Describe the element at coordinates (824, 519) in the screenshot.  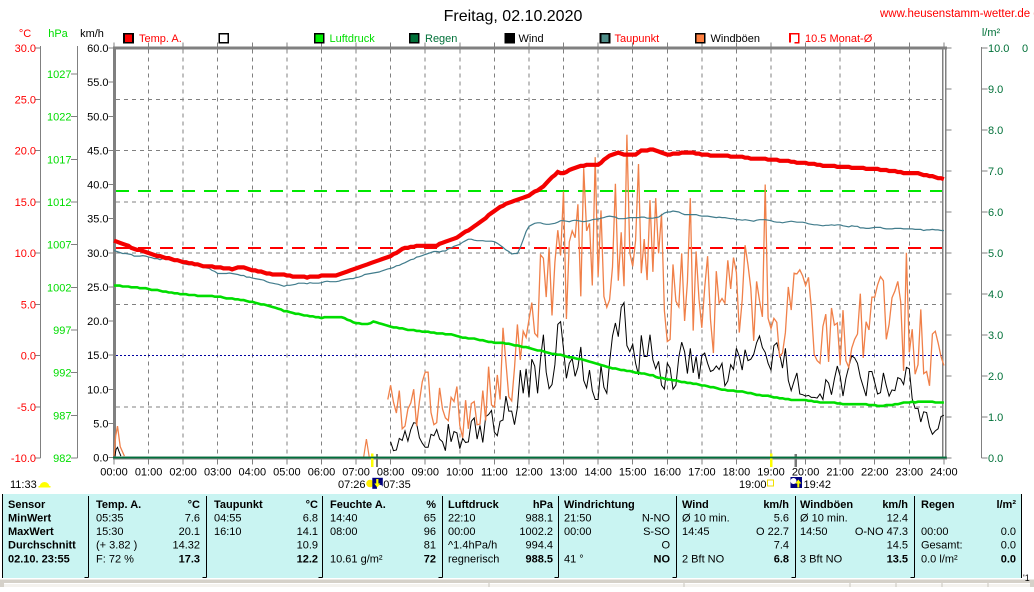
I see `svg-text: Ø 10 min.` at that location.